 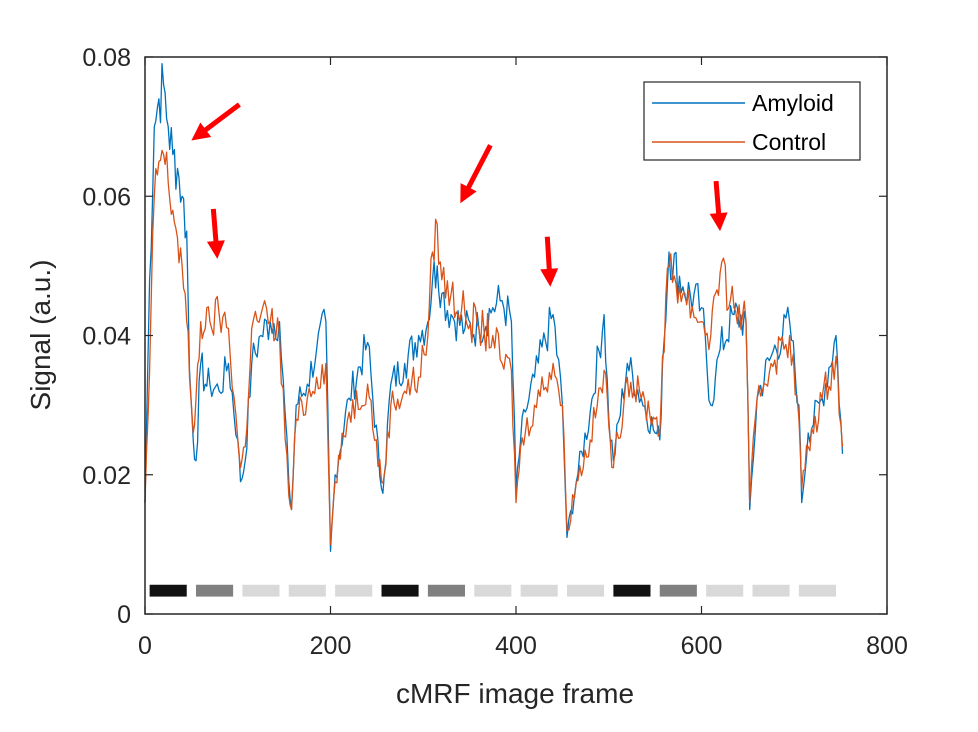 I want to click on arrow-layer, so click(x=459, y=194).